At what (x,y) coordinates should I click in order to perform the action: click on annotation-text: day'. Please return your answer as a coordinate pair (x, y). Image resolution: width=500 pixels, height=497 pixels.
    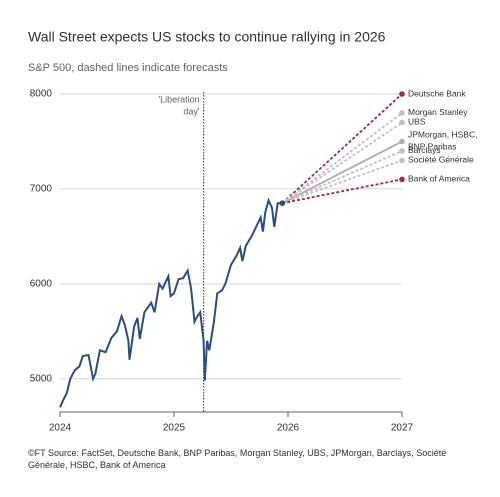
    Looking at the image, I should click on (191, 111).